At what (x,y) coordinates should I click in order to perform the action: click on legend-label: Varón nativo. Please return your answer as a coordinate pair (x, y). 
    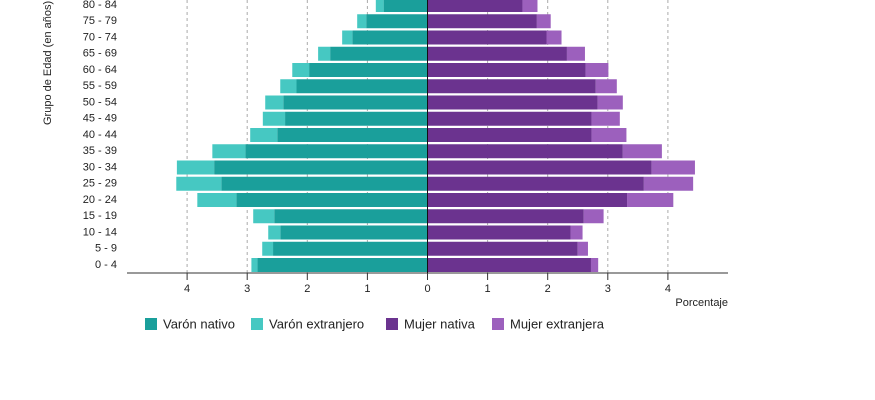
    Looking at the image, I should click on (199, 323).